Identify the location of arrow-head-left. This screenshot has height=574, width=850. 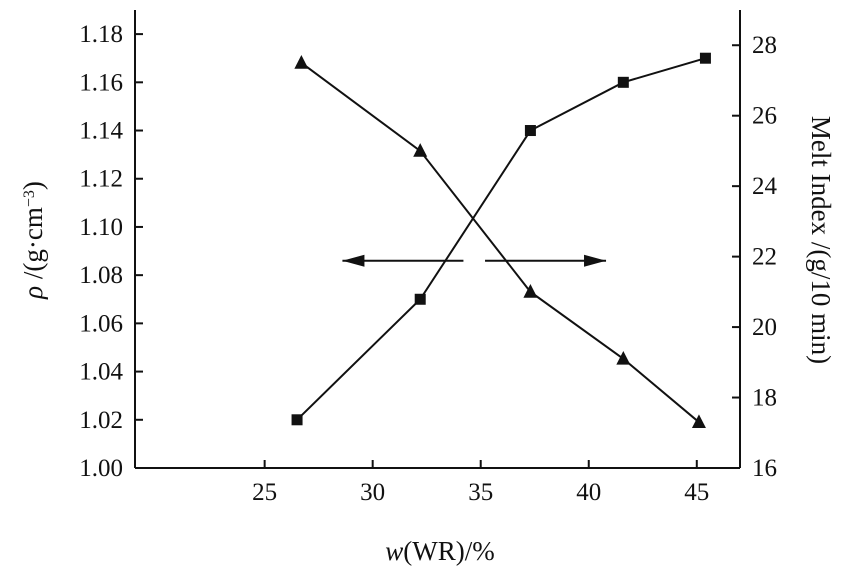
(353, 260).